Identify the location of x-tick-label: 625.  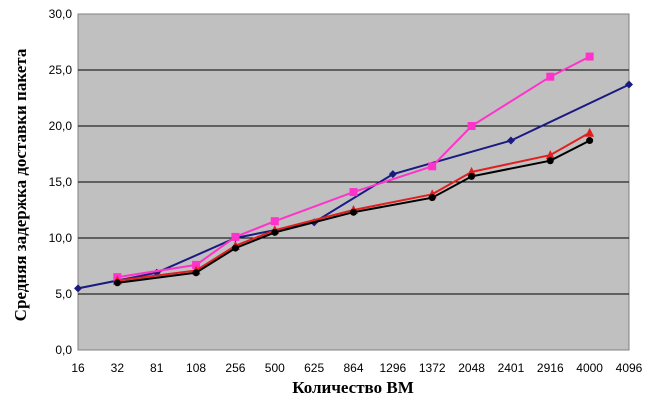
(314, 368).